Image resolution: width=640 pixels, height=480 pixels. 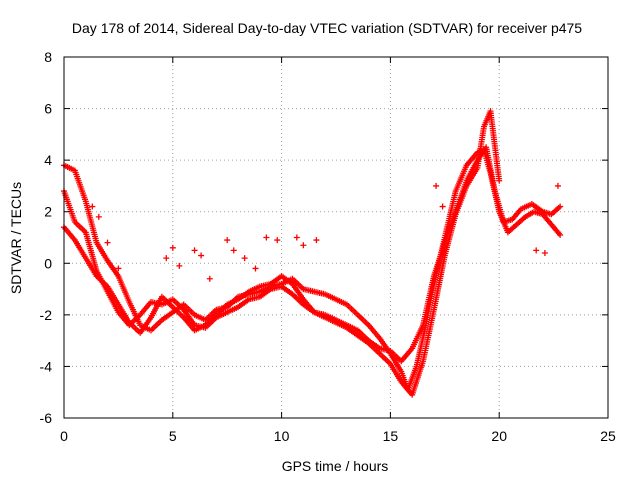 I want to click on x-tick-label: 15, so click(x=391, y=436).